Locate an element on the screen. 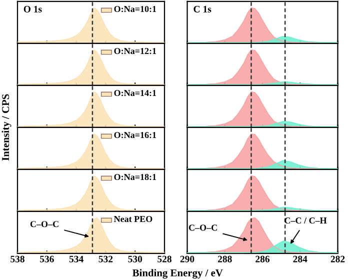 The image size is (350, 280). x-axis-title: Binding Energy / eV is located at coordinates (177, 274).